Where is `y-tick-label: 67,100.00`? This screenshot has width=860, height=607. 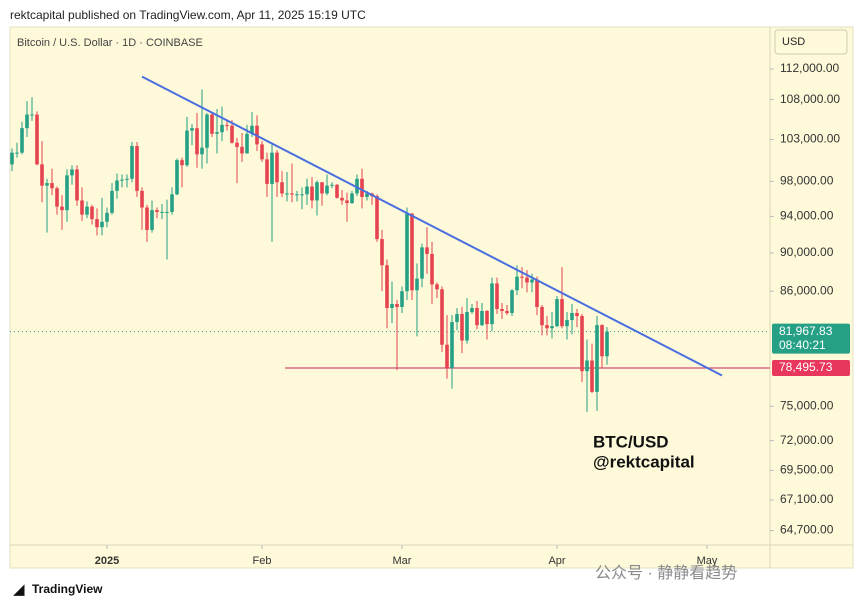 y-tick-label: 67,100.00 is located at coordinates (807, 499).